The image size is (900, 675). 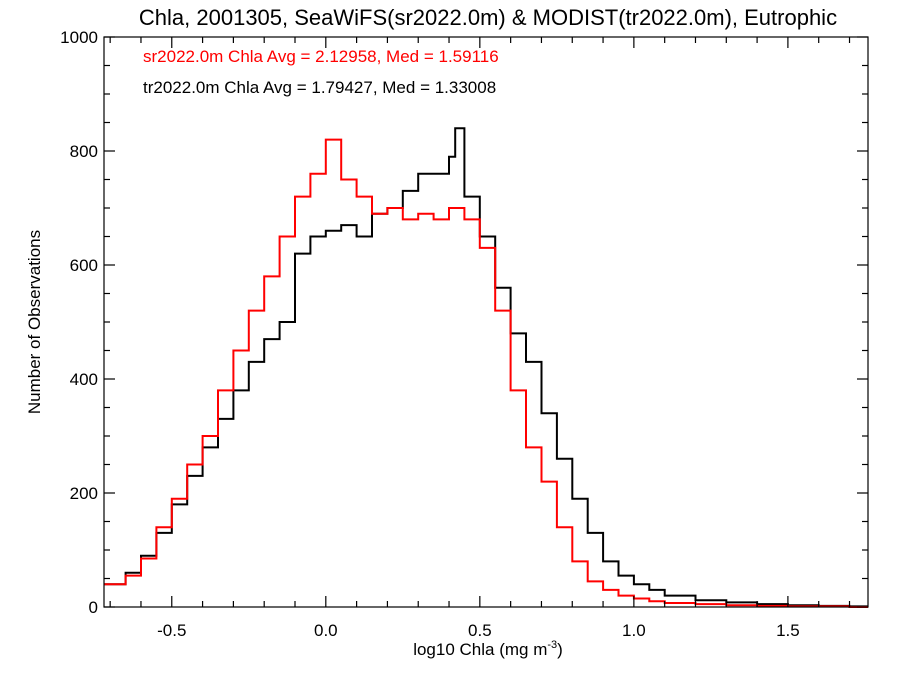 What do you see at coordinates (480, 649) in the screenshot?
I see `x-axis-label-main: log10 Chla (mg m` at bounding box center [480, 649].